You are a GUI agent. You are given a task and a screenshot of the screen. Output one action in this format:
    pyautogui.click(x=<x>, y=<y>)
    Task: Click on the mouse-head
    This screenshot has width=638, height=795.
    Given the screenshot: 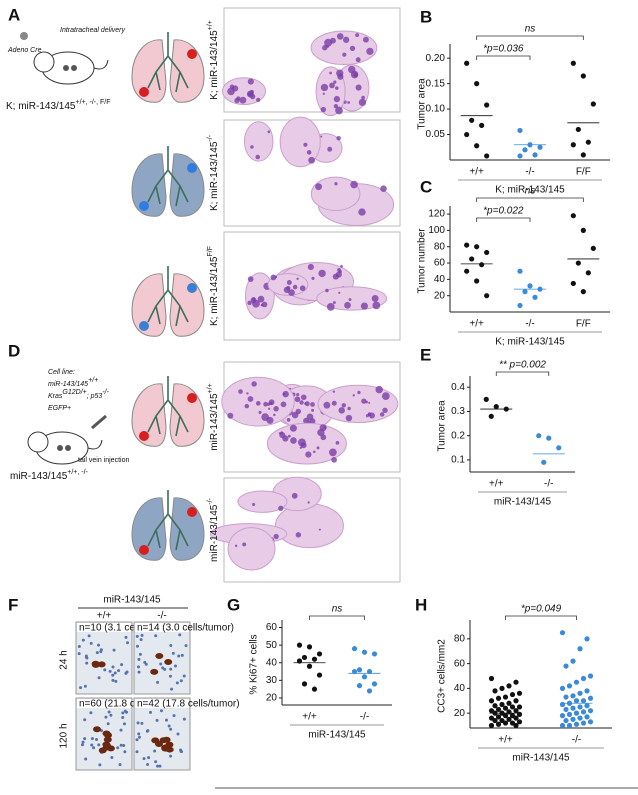 What is the action you would take?
    pyautogui.click(x=38, y=442)
    